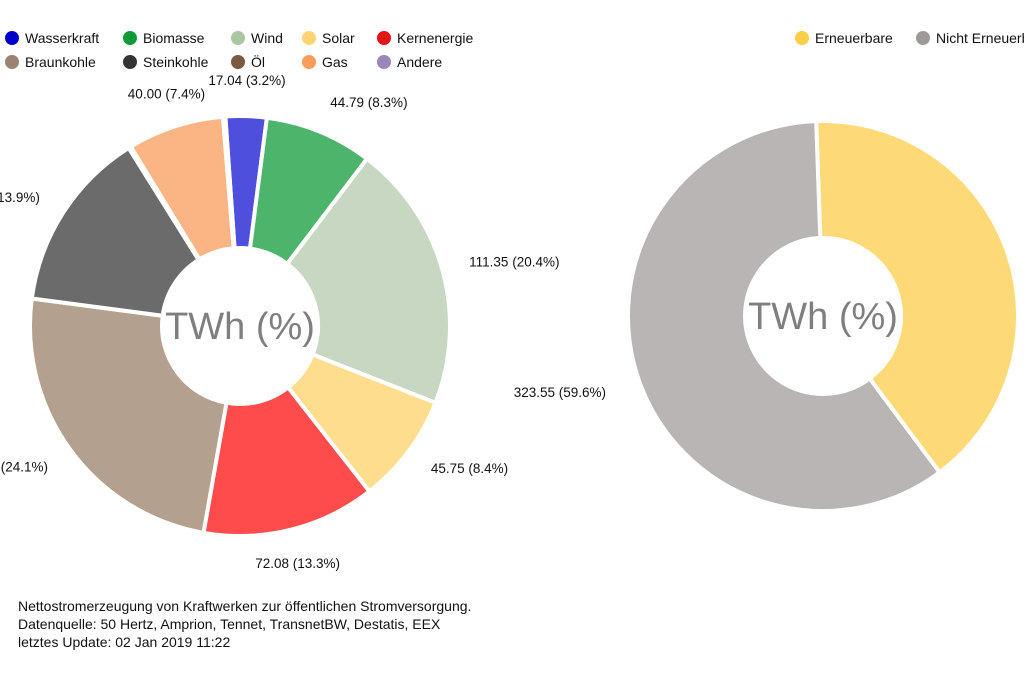 The height and width of the screenshot is (682, 1024). Describe the element at coordinates (854, 38) in the screenshot. I see `legend-label: Erneuerbare` at that location.